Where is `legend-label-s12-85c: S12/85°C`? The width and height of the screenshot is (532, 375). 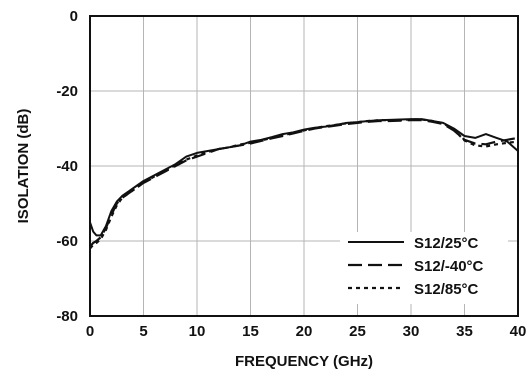
legend-label-s12-85c: S12/85°C is located at coordinates (446, 289).